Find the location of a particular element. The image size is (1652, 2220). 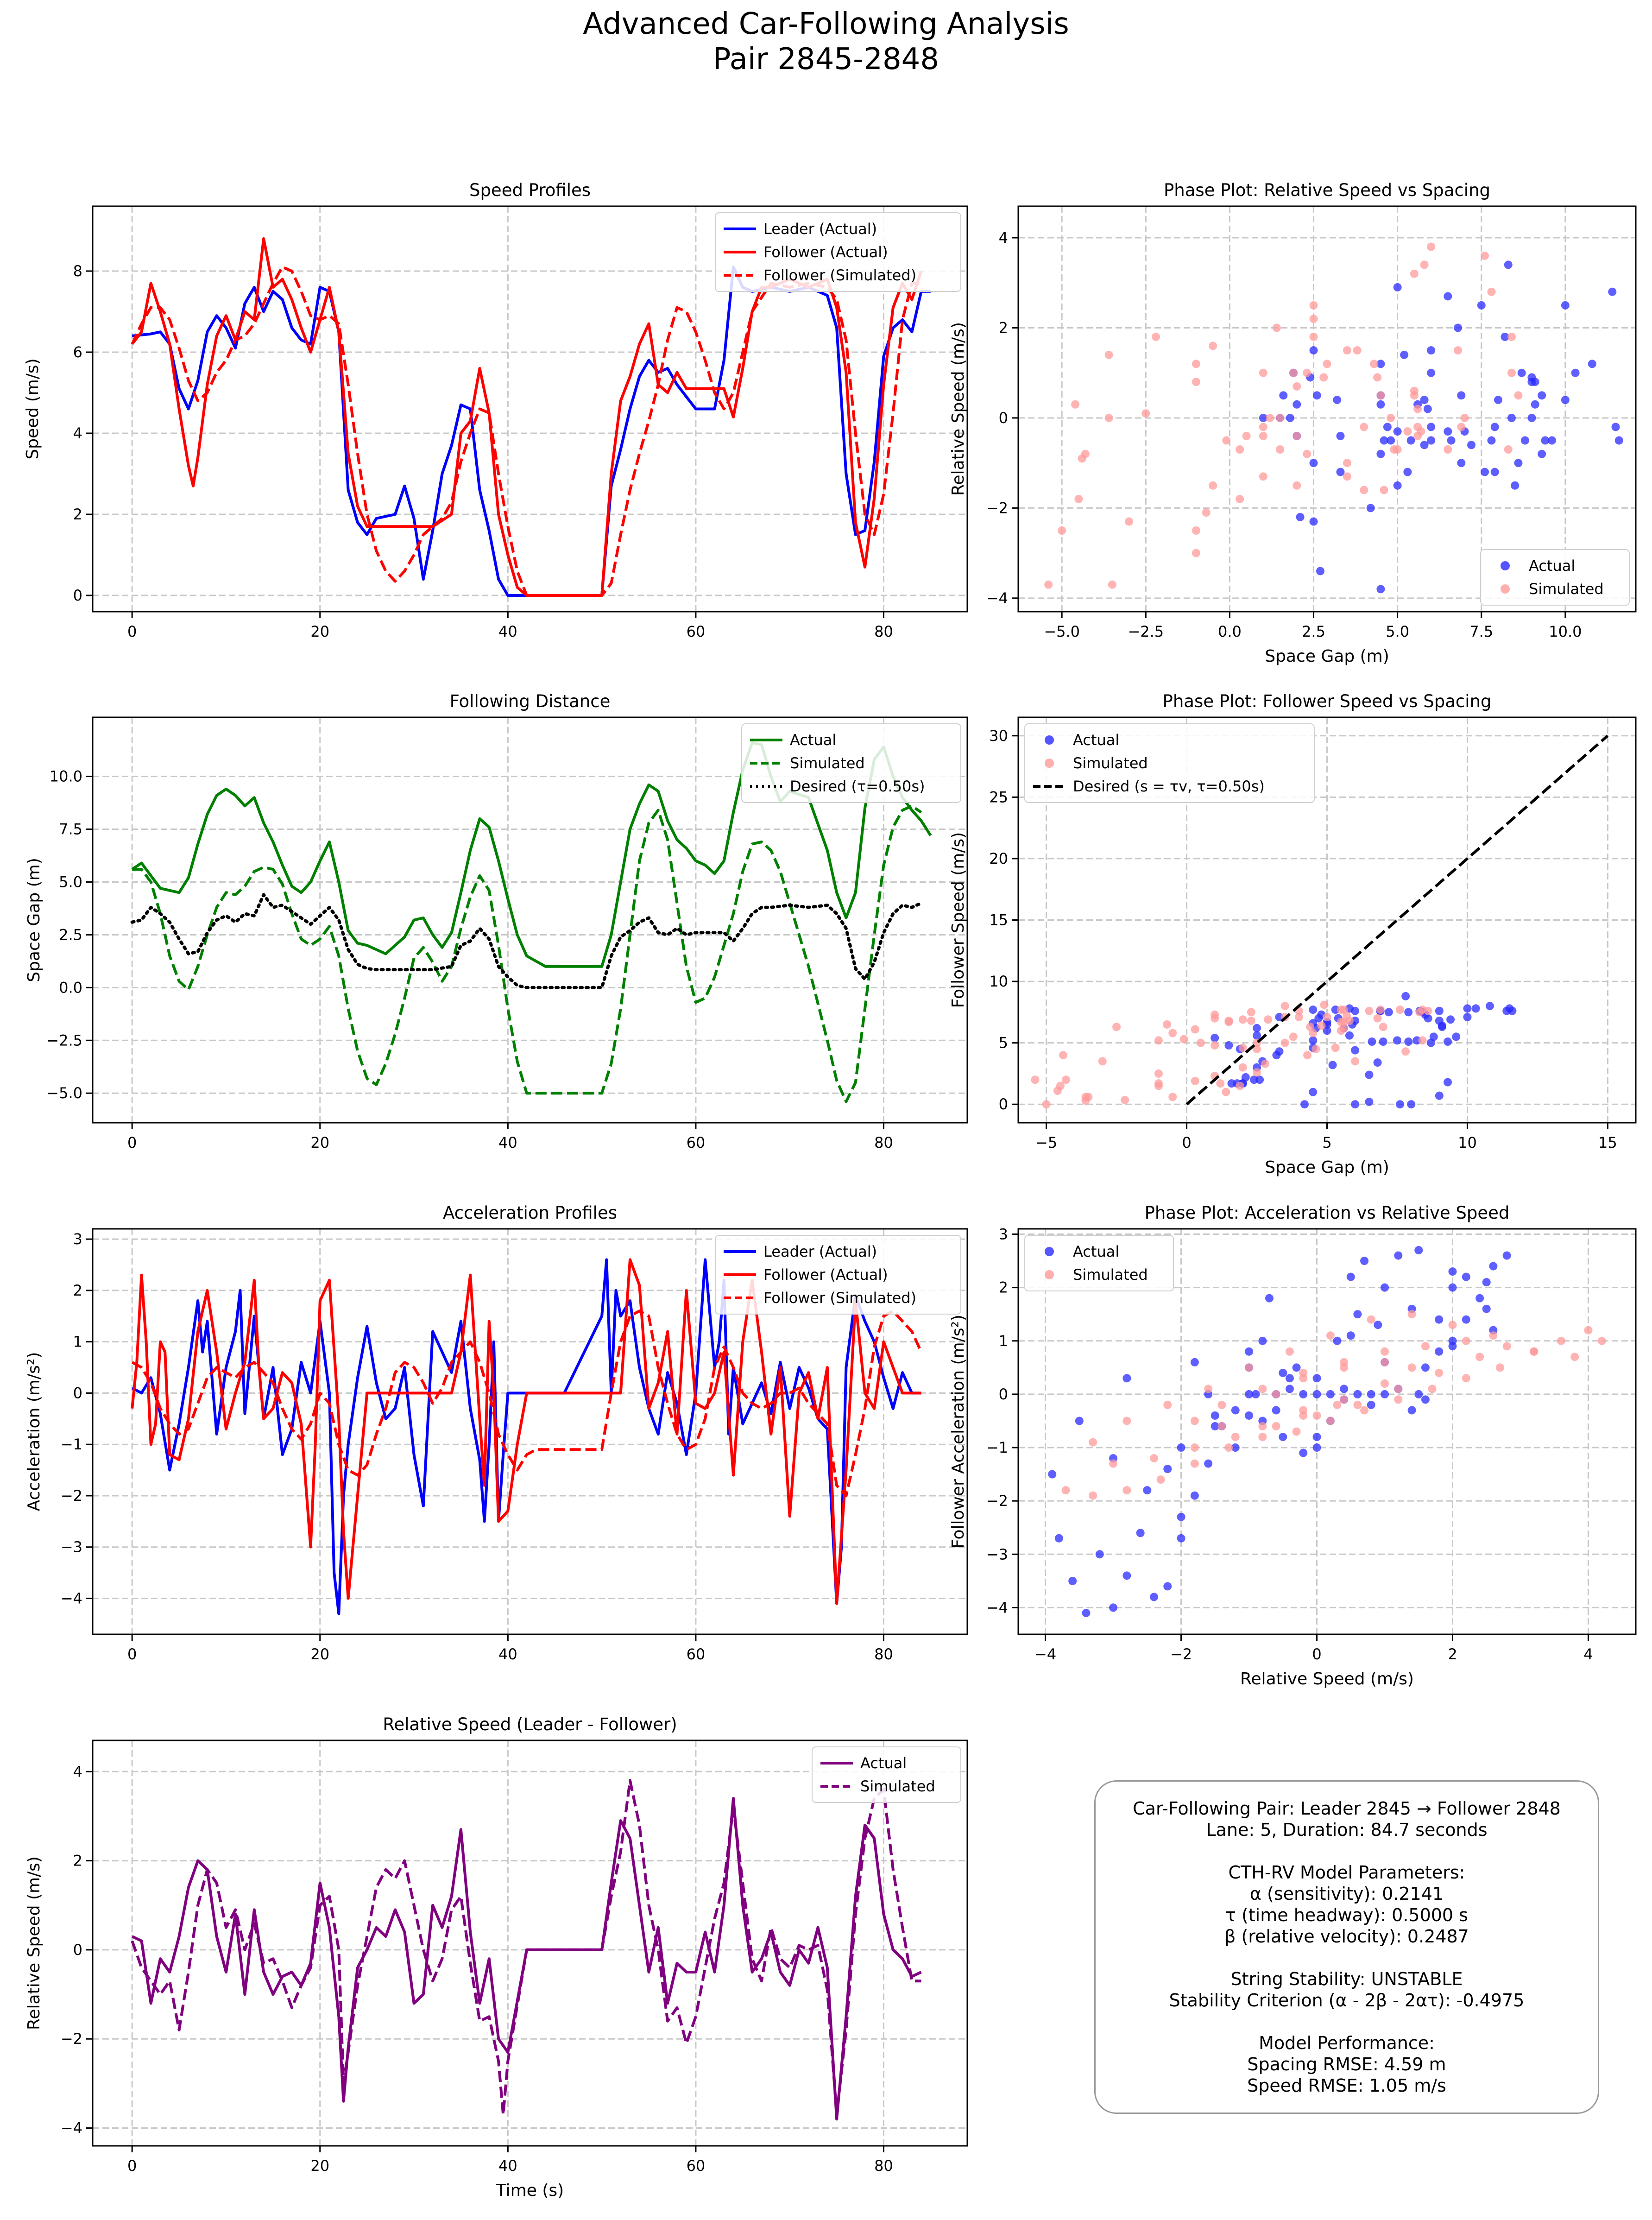

y-tick-label: 8 is located at coordinates (77, 271).